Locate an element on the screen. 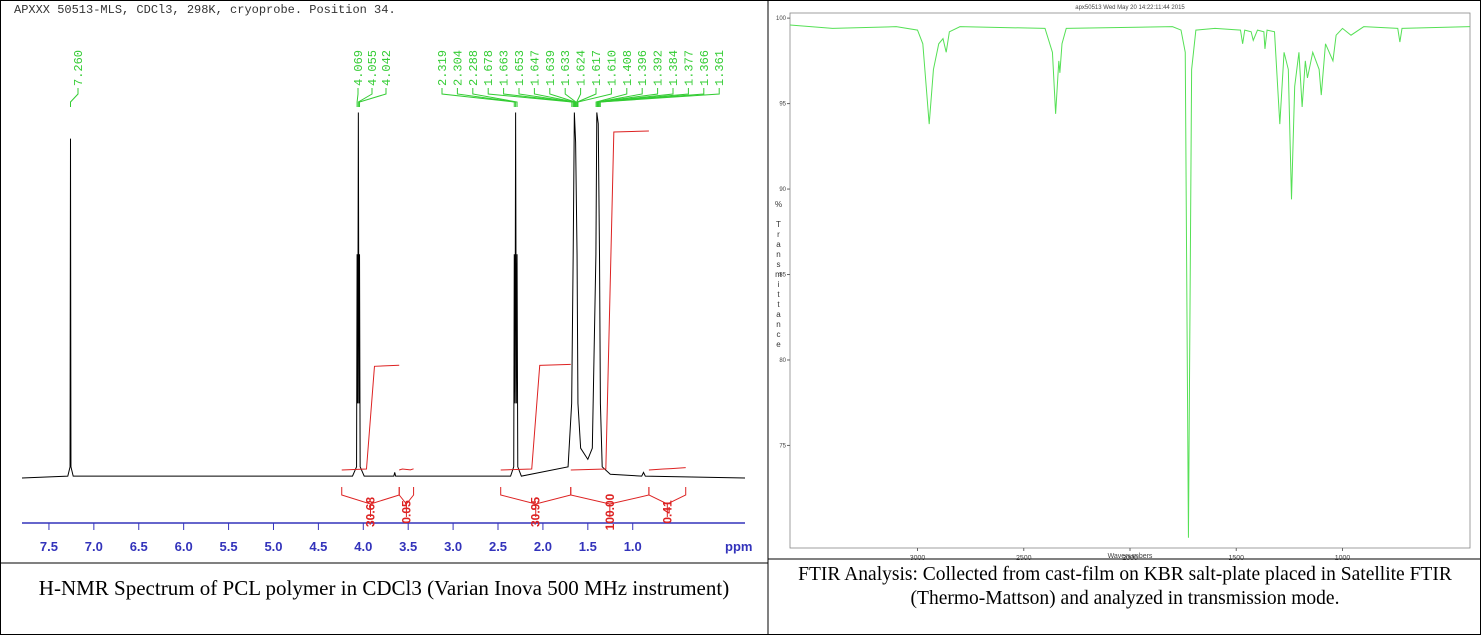 This screenshot has height=635, width=1481. integral-label: 0.05 is located at coordinates (406, 512).